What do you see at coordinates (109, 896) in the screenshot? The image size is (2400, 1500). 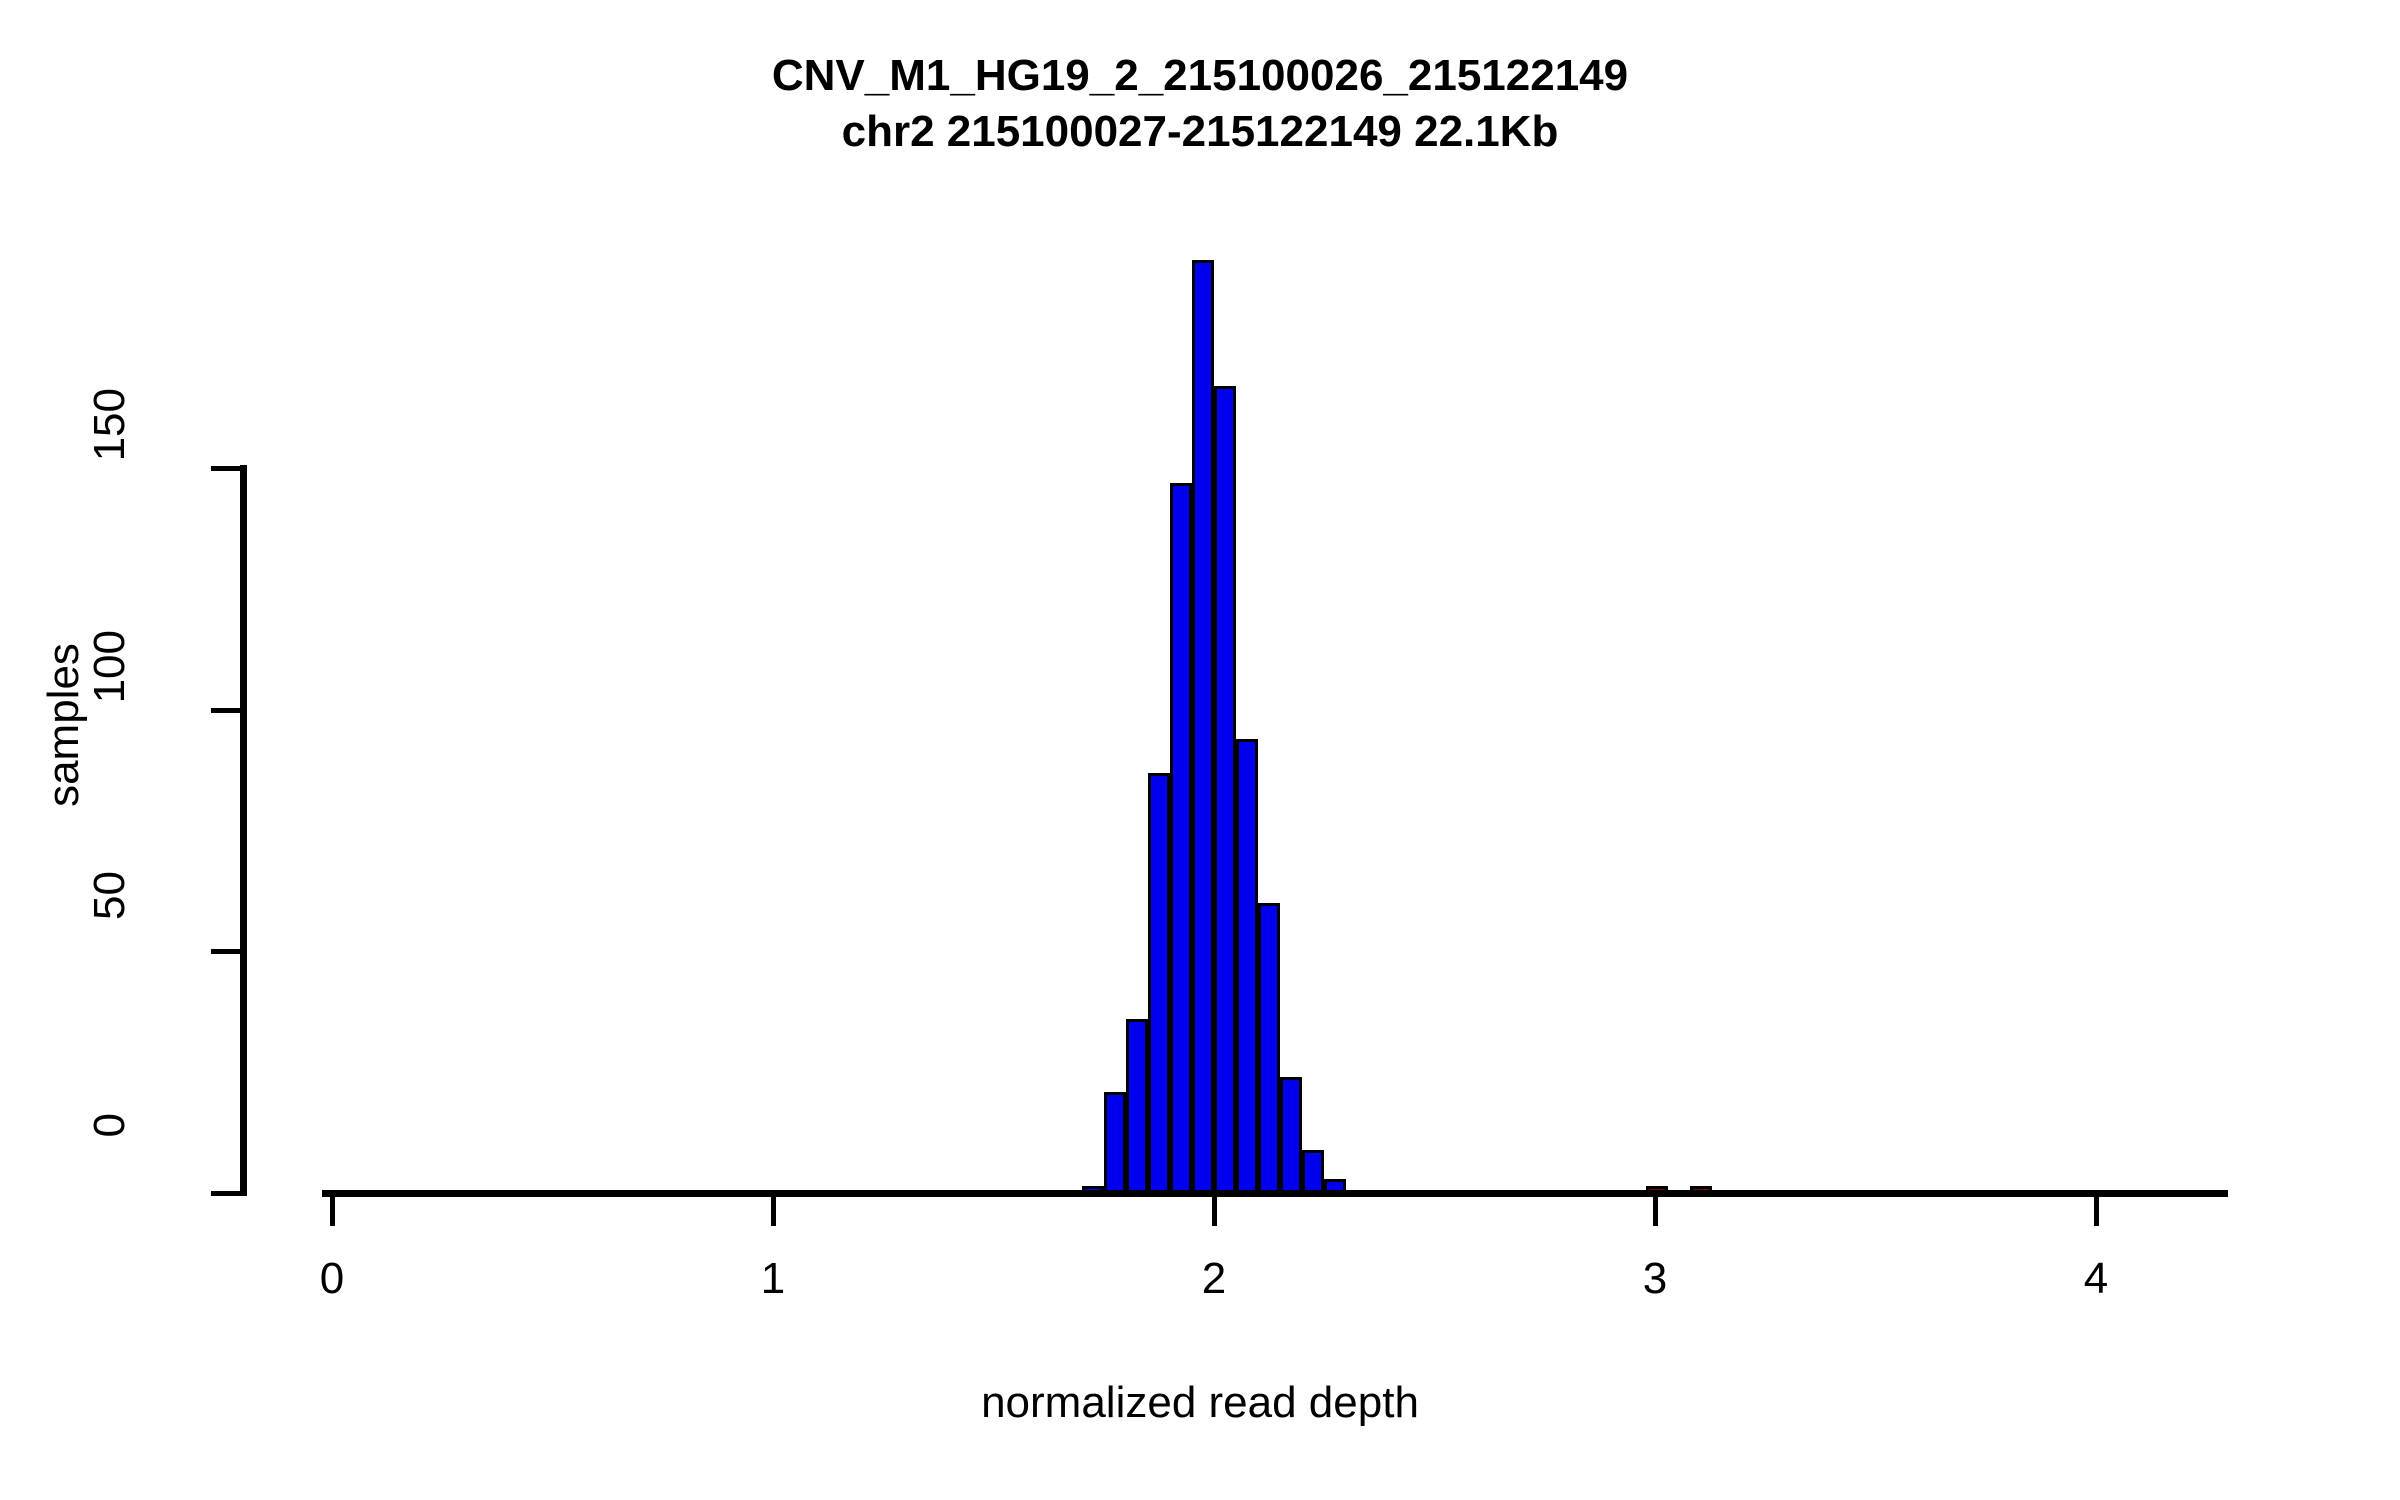 I see `y-tick-label: 50` at bounding box center [109, 896].